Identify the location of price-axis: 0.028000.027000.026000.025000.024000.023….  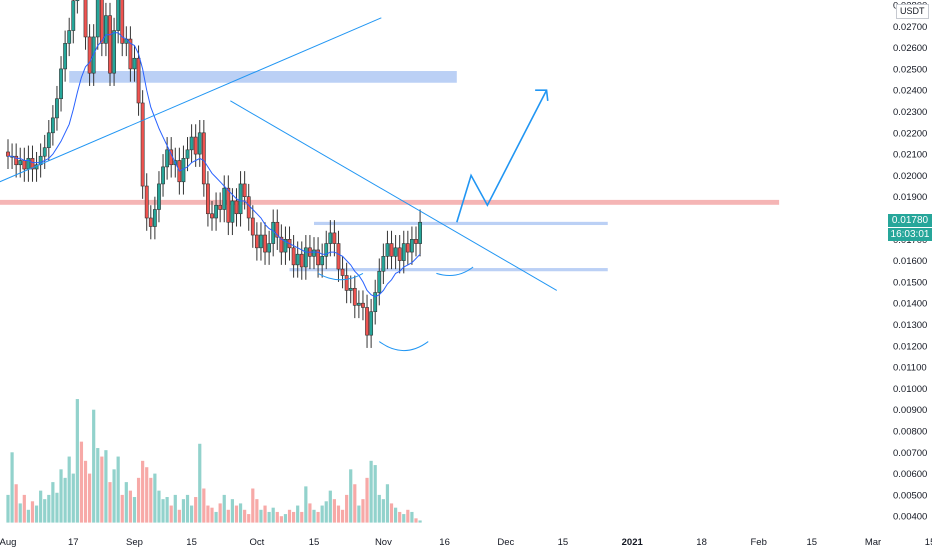
(910, 262).